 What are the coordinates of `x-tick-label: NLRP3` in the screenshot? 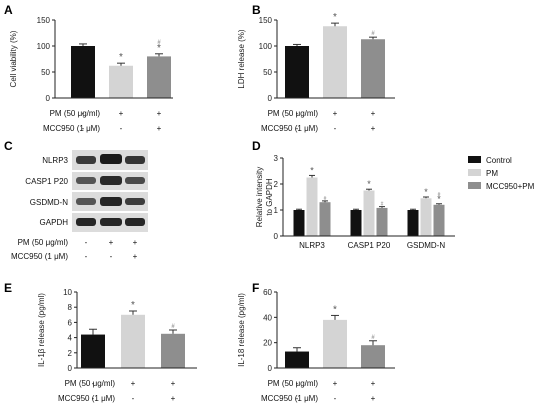 It's located at (312, 245).